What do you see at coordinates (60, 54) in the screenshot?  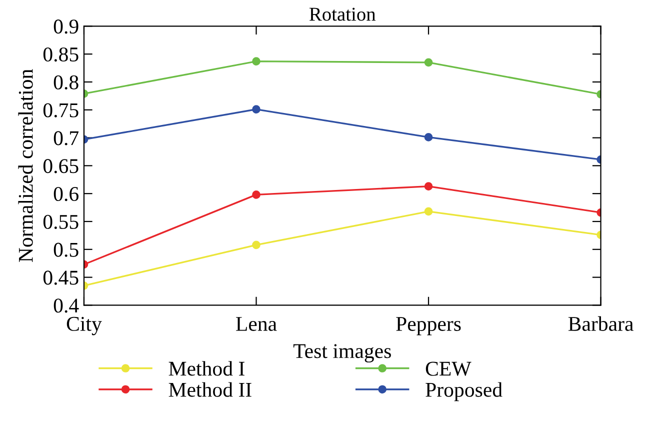 I see `y-tick-label: 0.85` at bounding box center [60, 54].